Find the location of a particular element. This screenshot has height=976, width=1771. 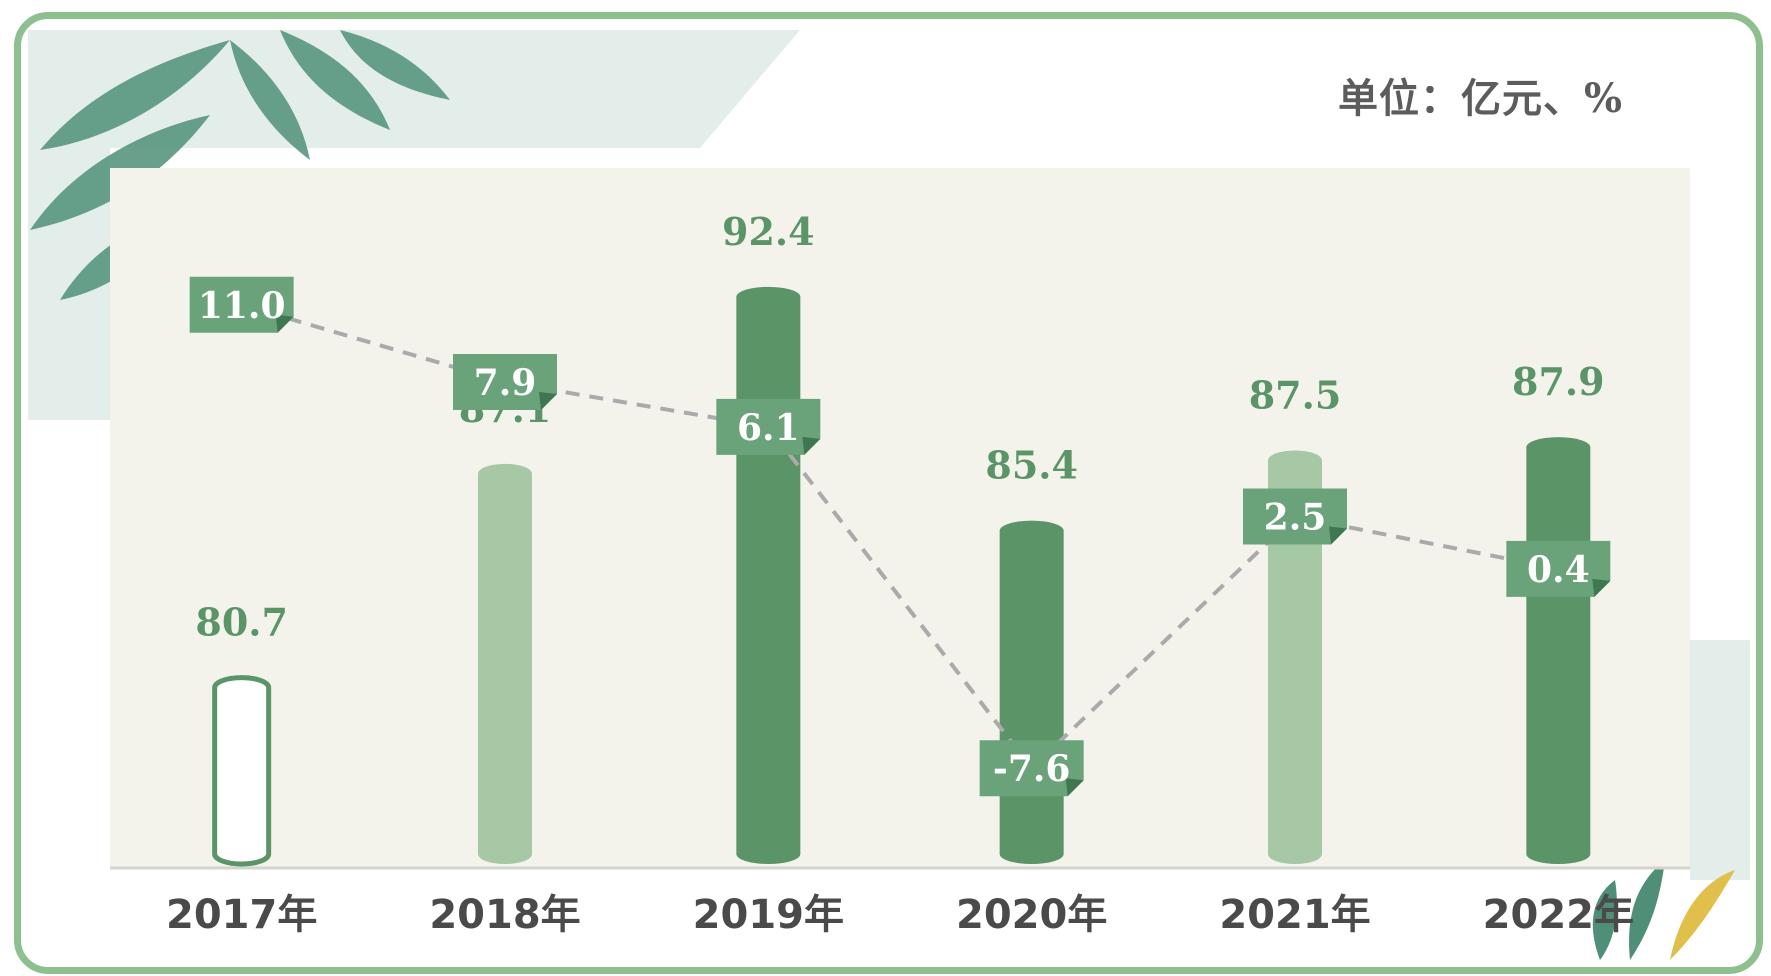

x-tick-label: 2018年 is located at coordinates (504, 915).